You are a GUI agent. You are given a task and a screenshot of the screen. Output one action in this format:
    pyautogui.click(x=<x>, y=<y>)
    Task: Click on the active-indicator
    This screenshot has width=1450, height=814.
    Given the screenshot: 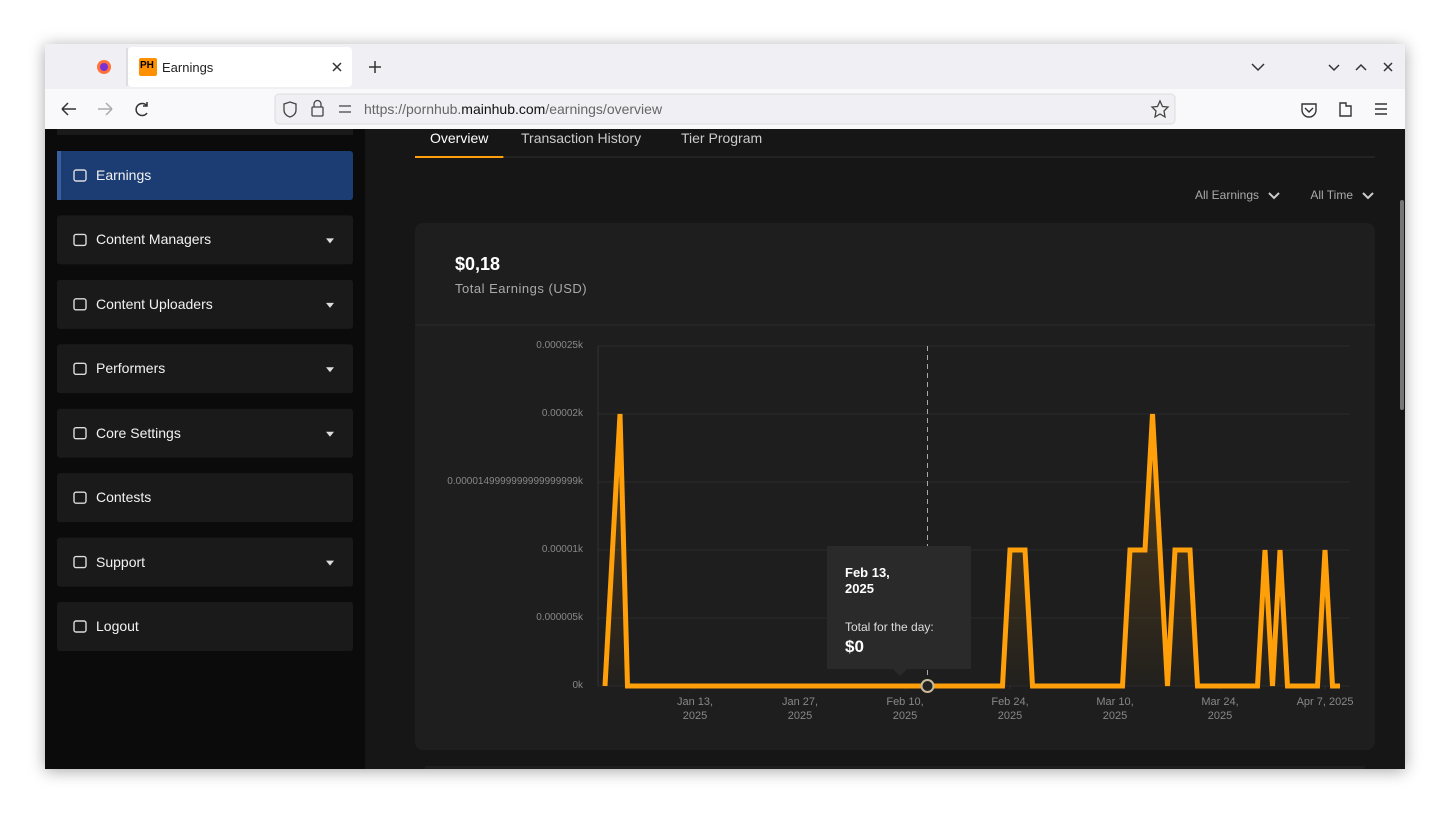 What is the action you would take?
    pyautogui.click(x=59, y=175)
    